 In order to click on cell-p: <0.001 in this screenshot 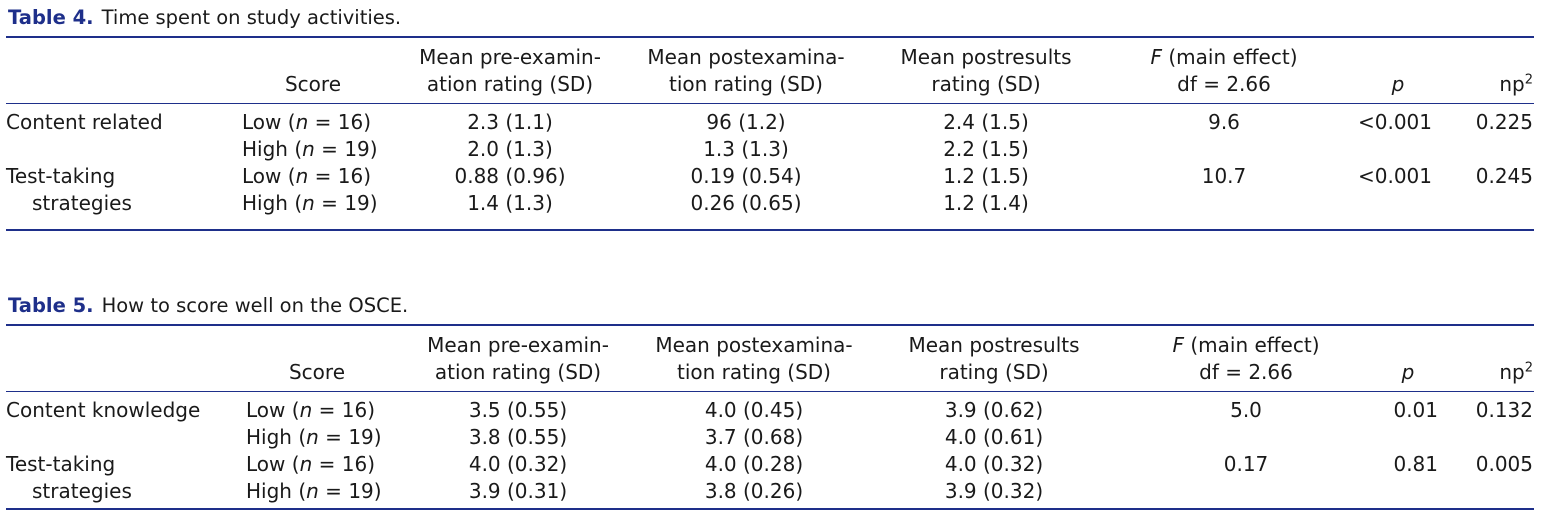, I will do `click(1394, 122)`.